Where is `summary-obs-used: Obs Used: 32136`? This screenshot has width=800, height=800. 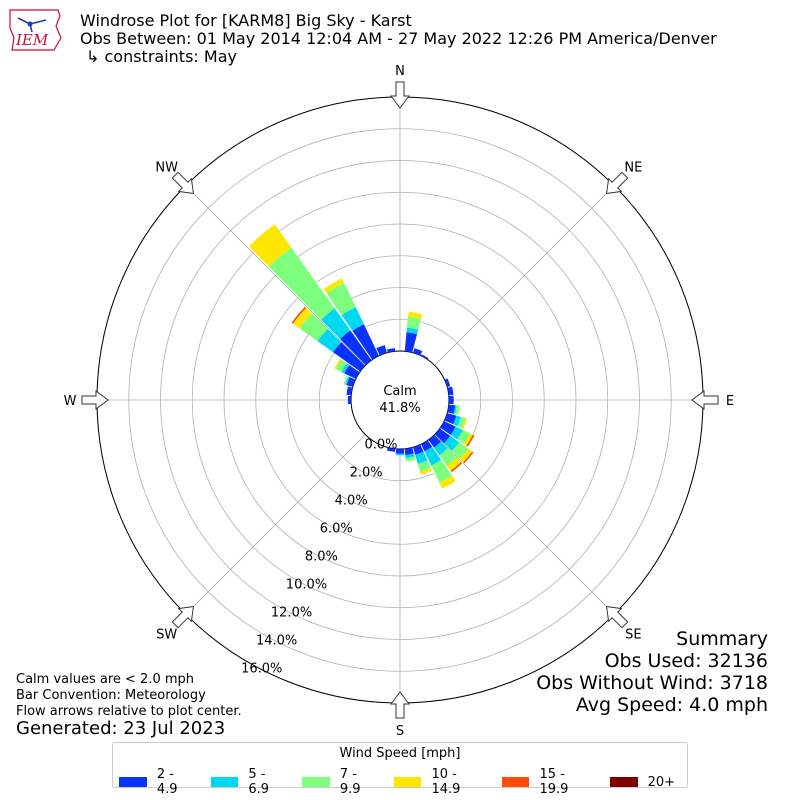
summary-obs-used: Obs Used: 32136 is located at coordinates (686, 661).